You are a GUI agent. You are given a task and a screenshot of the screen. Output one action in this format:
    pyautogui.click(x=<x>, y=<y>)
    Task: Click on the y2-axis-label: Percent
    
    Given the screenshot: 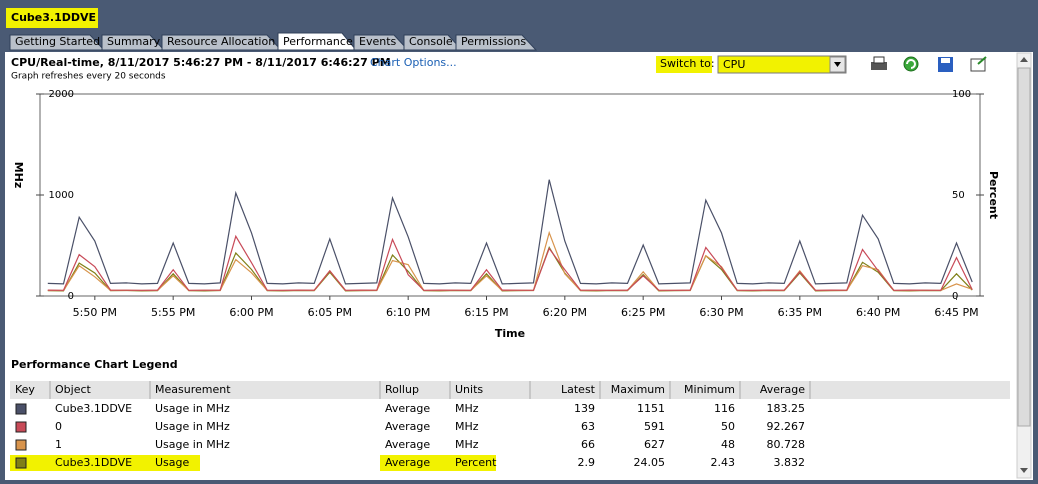 What is the action you would take?
    pyautogui.click(x=993, y=195)
    